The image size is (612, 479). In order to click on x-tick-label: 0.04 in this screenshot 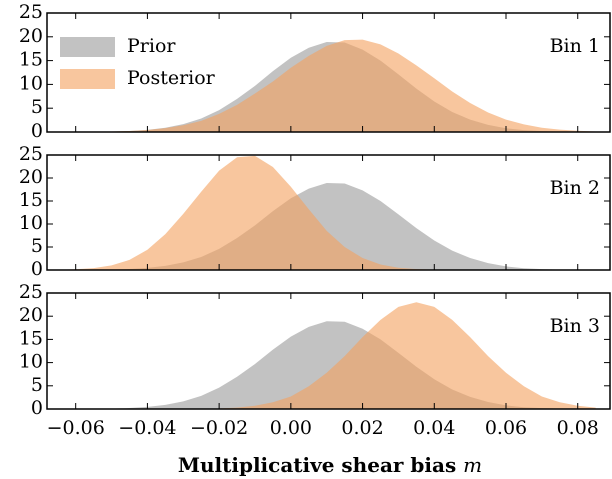, I will do `click(434, 428)`.